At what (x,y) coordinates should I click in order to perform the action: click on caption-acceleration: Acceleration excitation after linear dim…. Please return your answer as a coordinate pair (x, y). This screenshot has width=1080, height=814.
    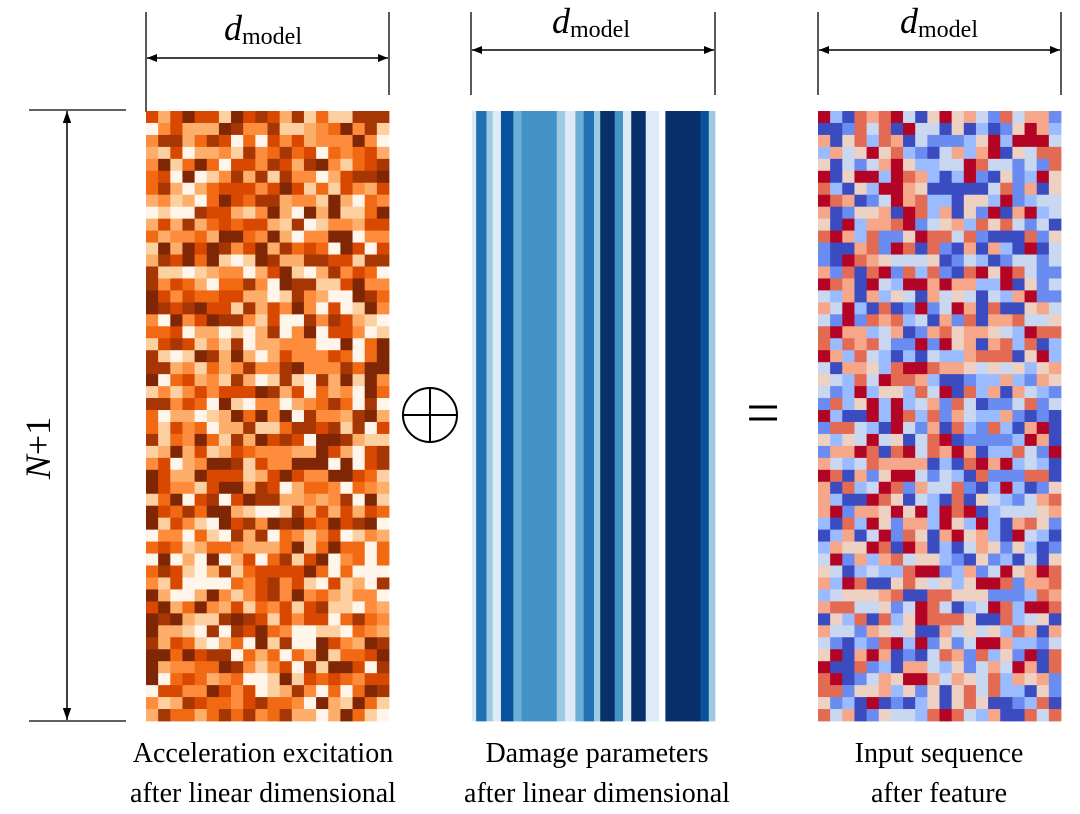
    Looking at the image, I should click on (263, 774).